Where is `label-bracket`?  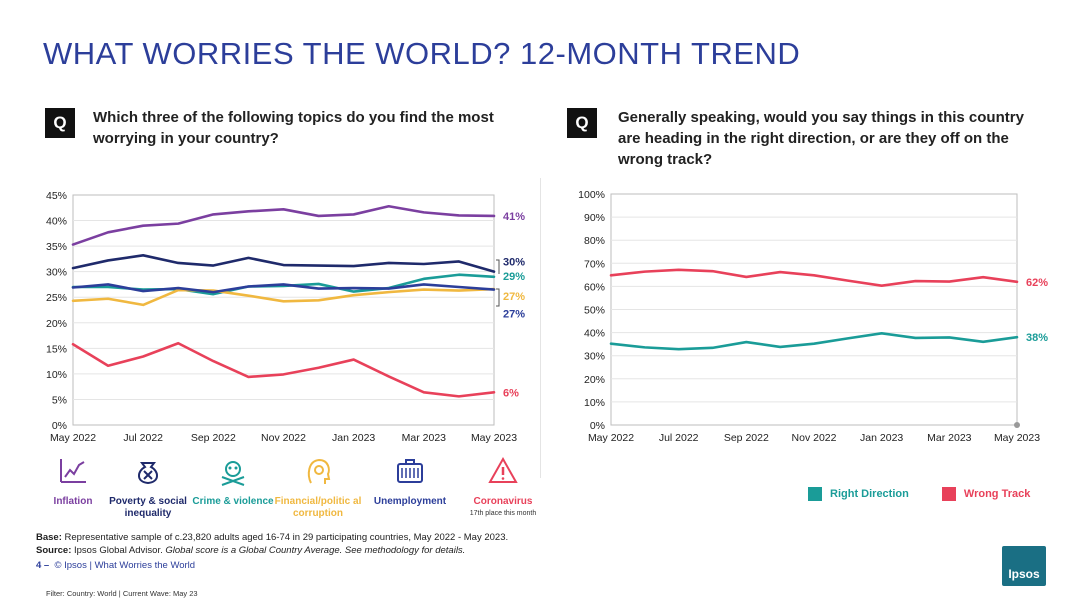
label-bracket is located at coordinates (498, 283).